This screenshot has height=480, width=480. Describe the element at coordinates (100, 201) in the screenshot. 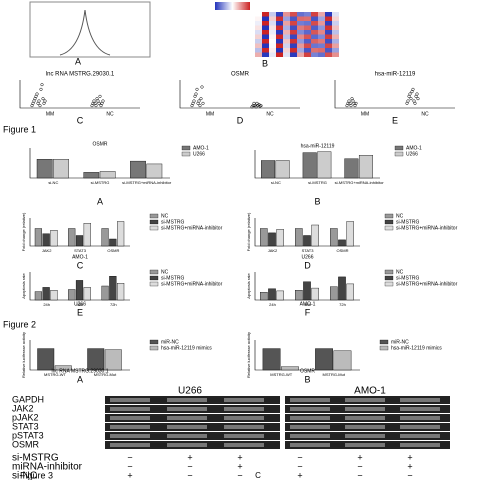

I see `panel-label: A` at that location.